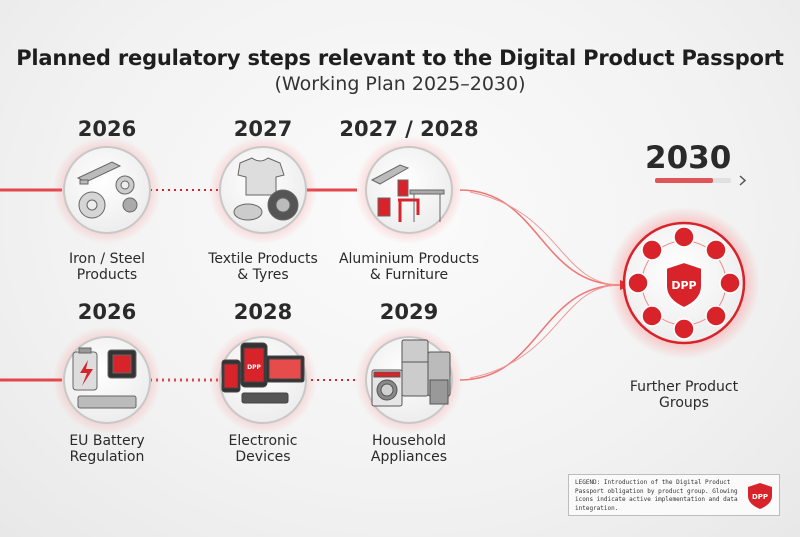 The width and height of the screenshot is (800, 537). I want to click on legend-badge-text: DPP, so click(760, 497).